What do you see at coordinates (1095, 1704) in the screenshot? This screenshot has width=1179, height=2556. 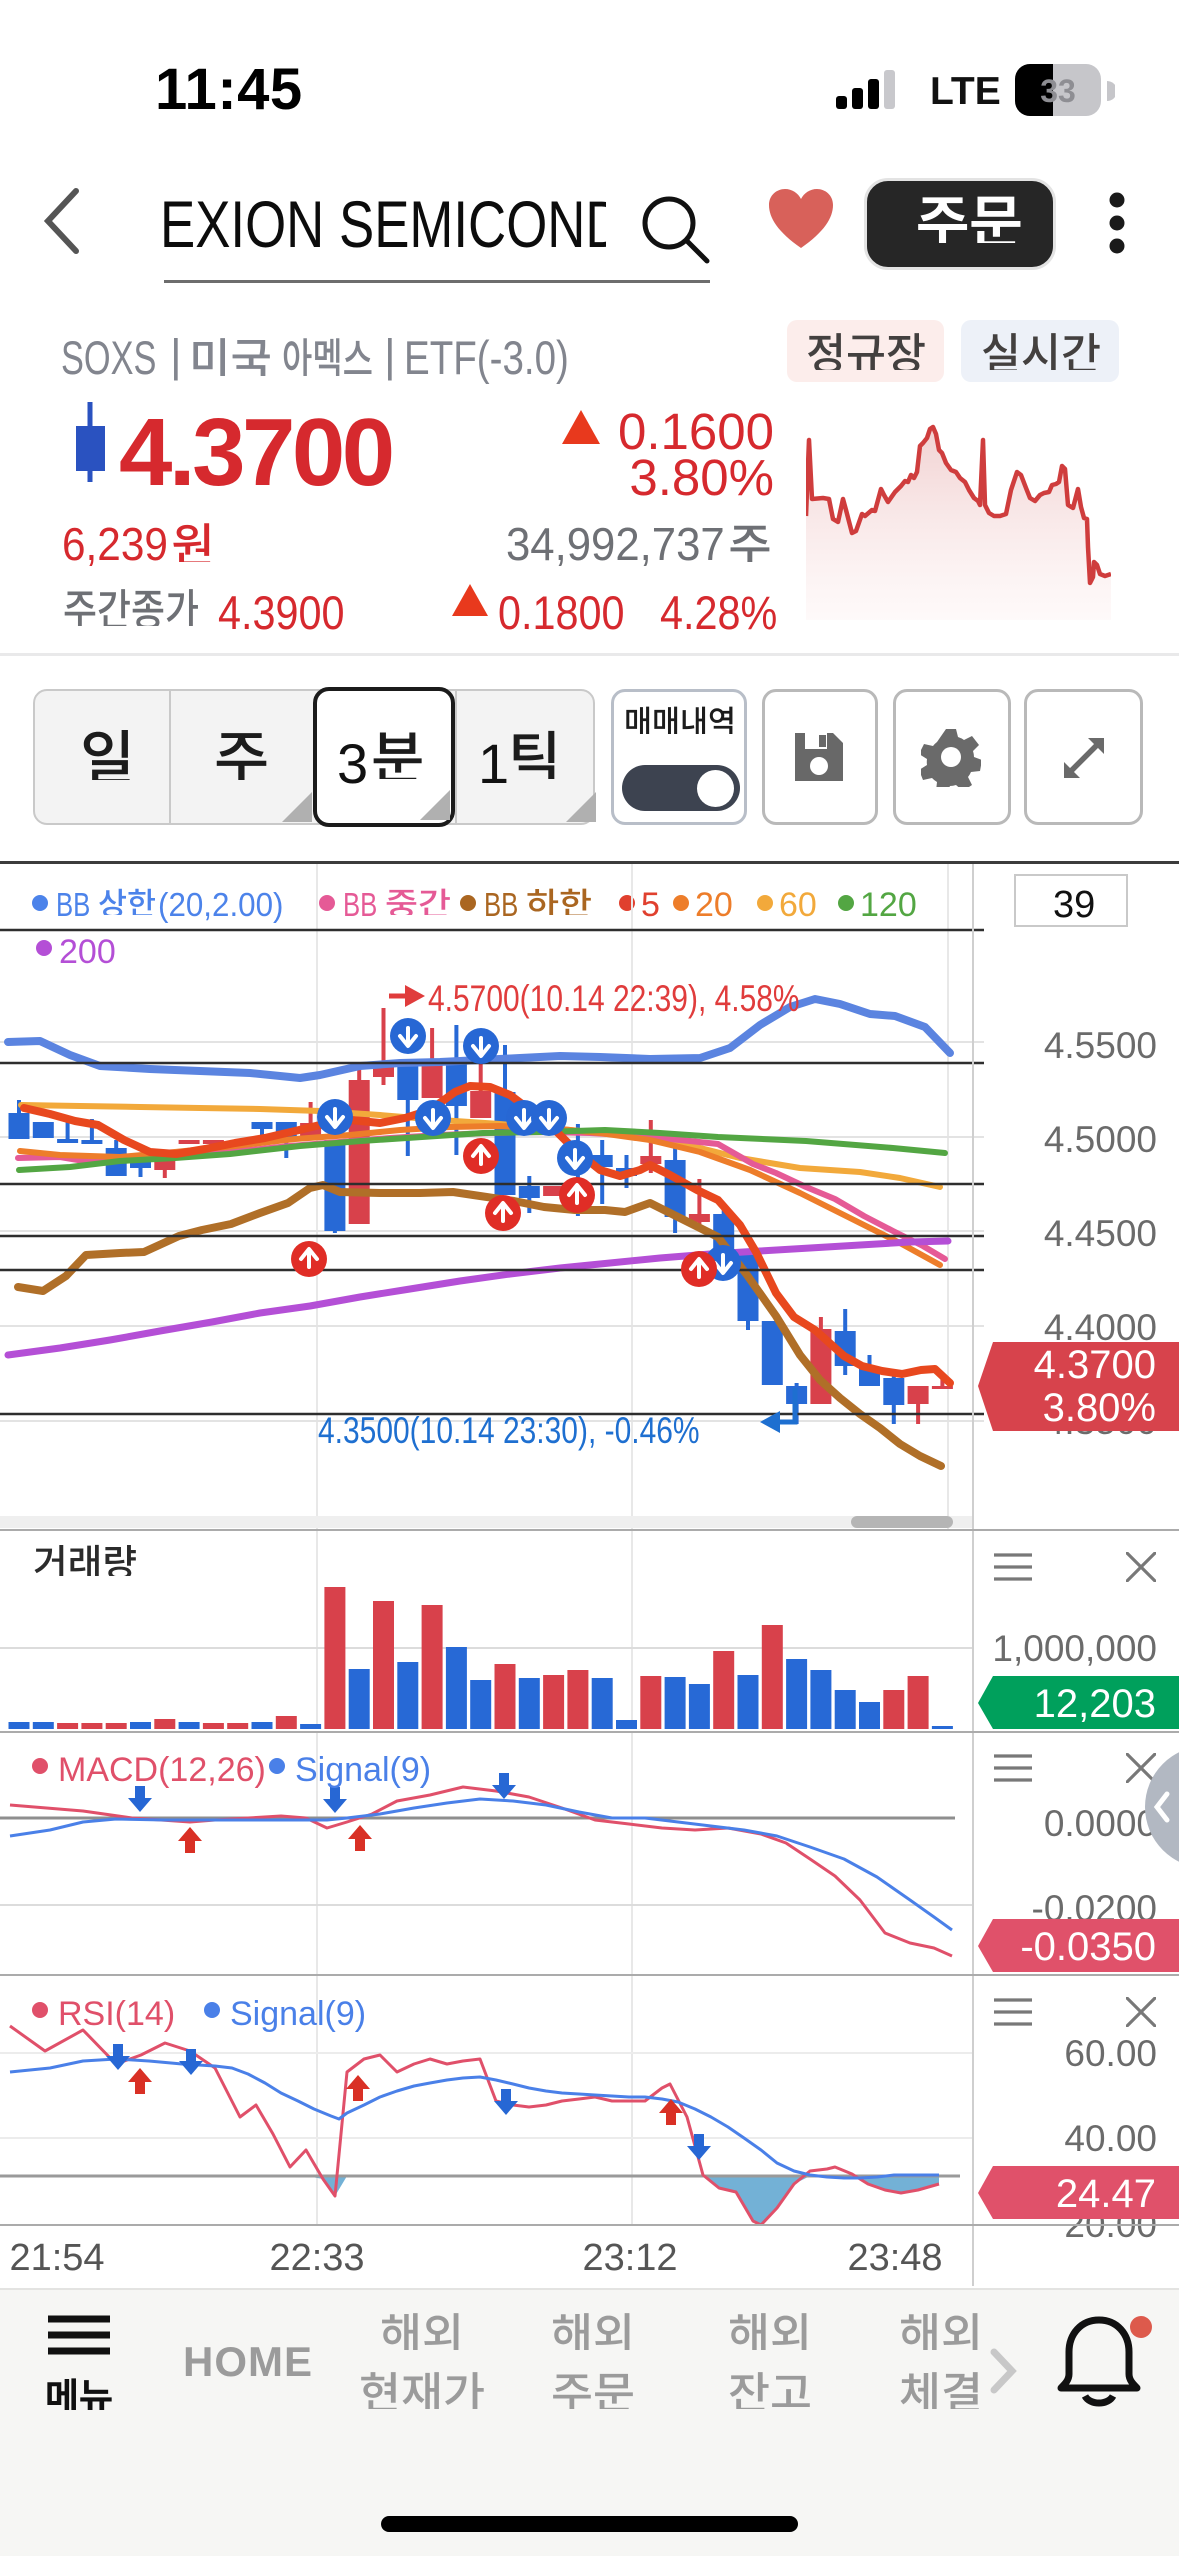 I see `svg-text: 12,203` at bounding box center [1095, 1704].